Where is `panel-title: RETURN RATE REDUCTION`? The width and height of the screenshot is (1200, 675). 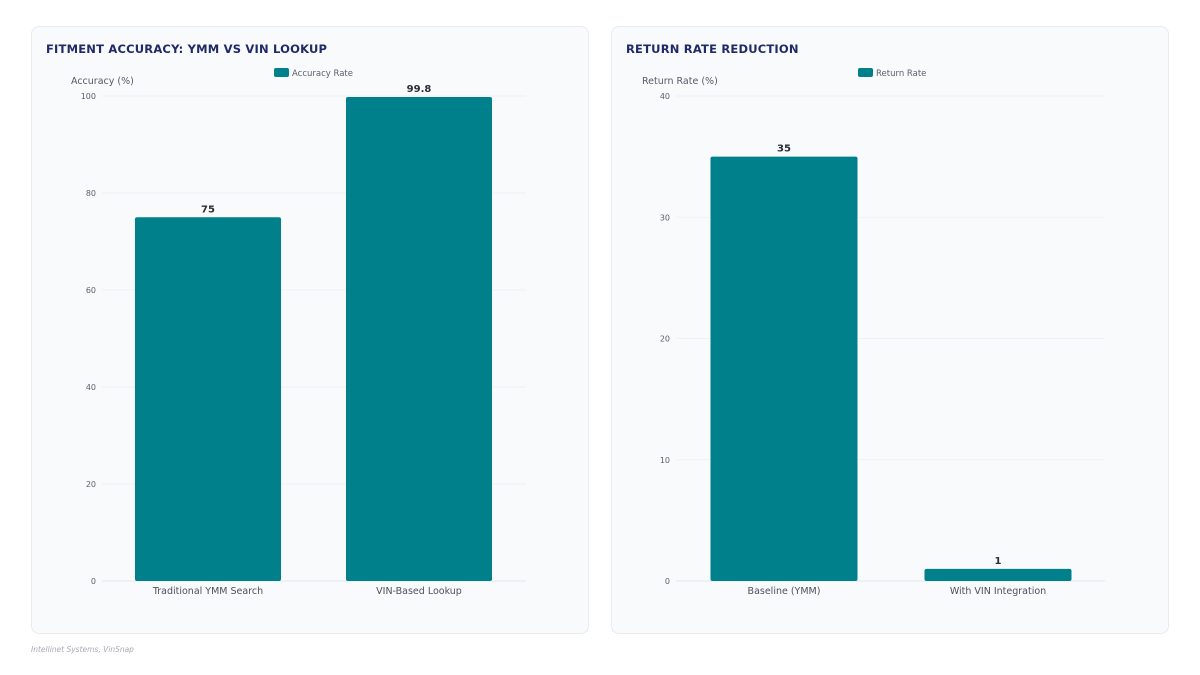 panel-title: RETURN RATE REDUCTION is located at coordinates (712, 49).